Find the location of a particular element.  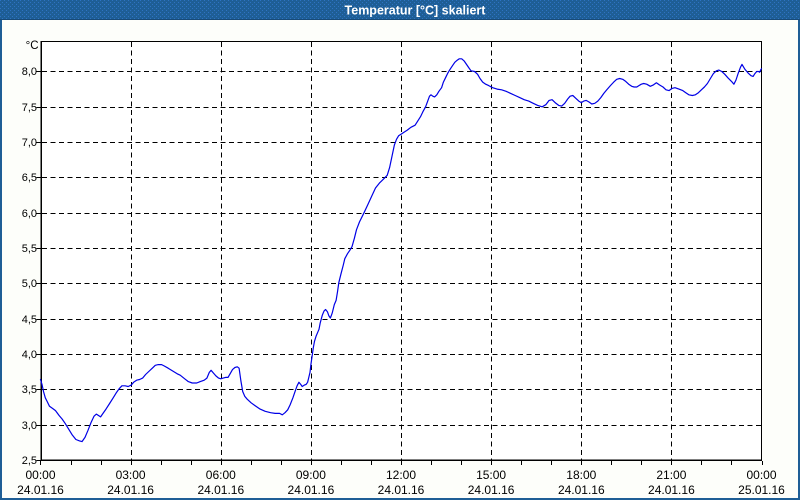

svg-text: Temperatur [°C] skaliert is located at coordinates (416, 11).